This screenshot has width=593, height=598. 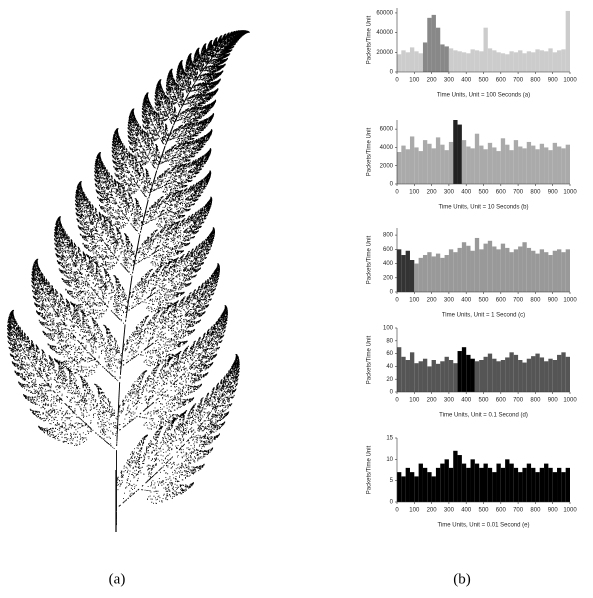 I want to click on x-axis-label: Time Units, Unit = 1 Second (c), so click(x=483, y=316).